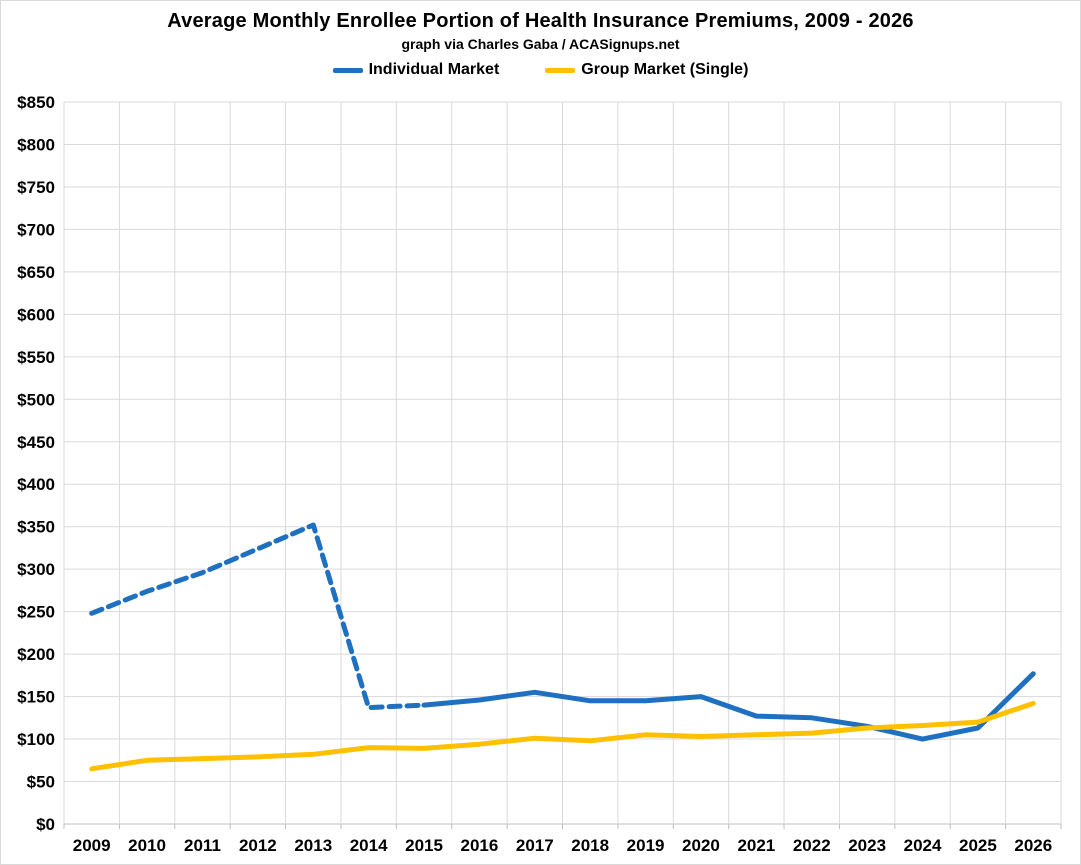 The width and height of the screenshot is (1081, 865). What do you see at coordinates (867, 845) in the screenshot?
I see `x-axis-tick-label: 2023` at bounding box center [867, 845].